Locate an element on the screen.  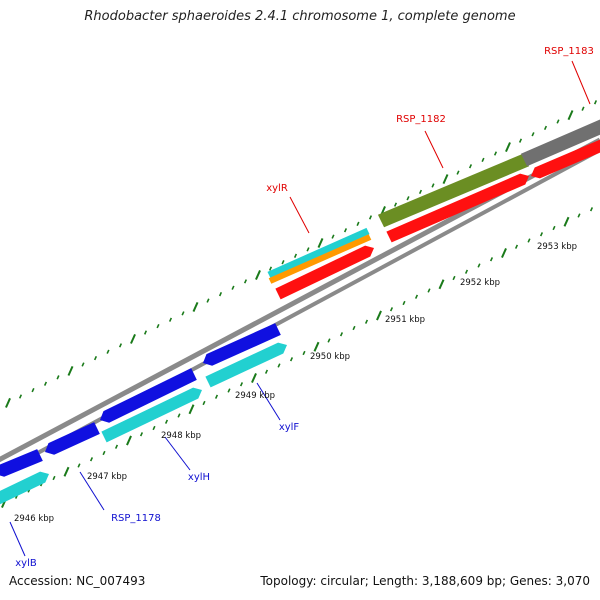
scale-label: 2950 kbp is located at coordinates (330, 357).